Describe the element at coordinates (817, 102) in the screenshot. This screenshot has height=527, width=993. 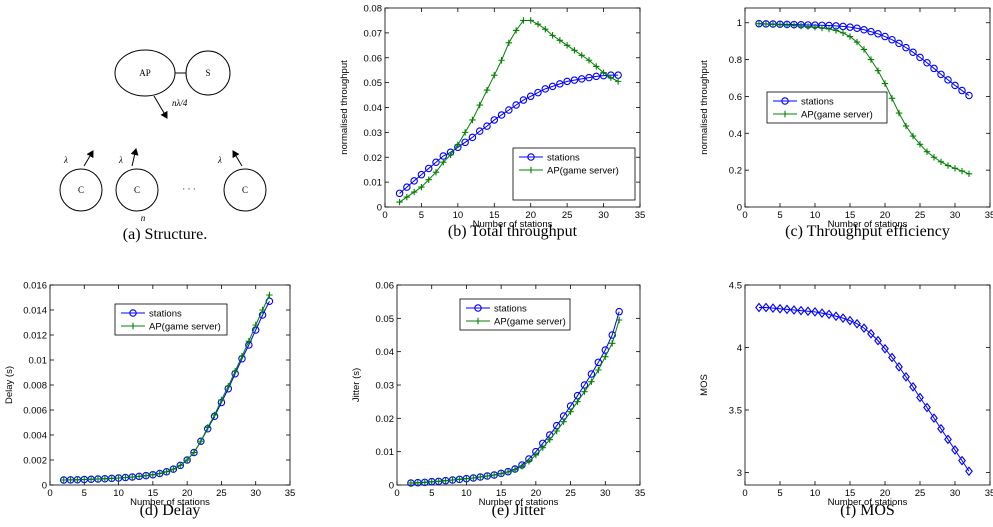
I see `legend-entry: stations` at that location.